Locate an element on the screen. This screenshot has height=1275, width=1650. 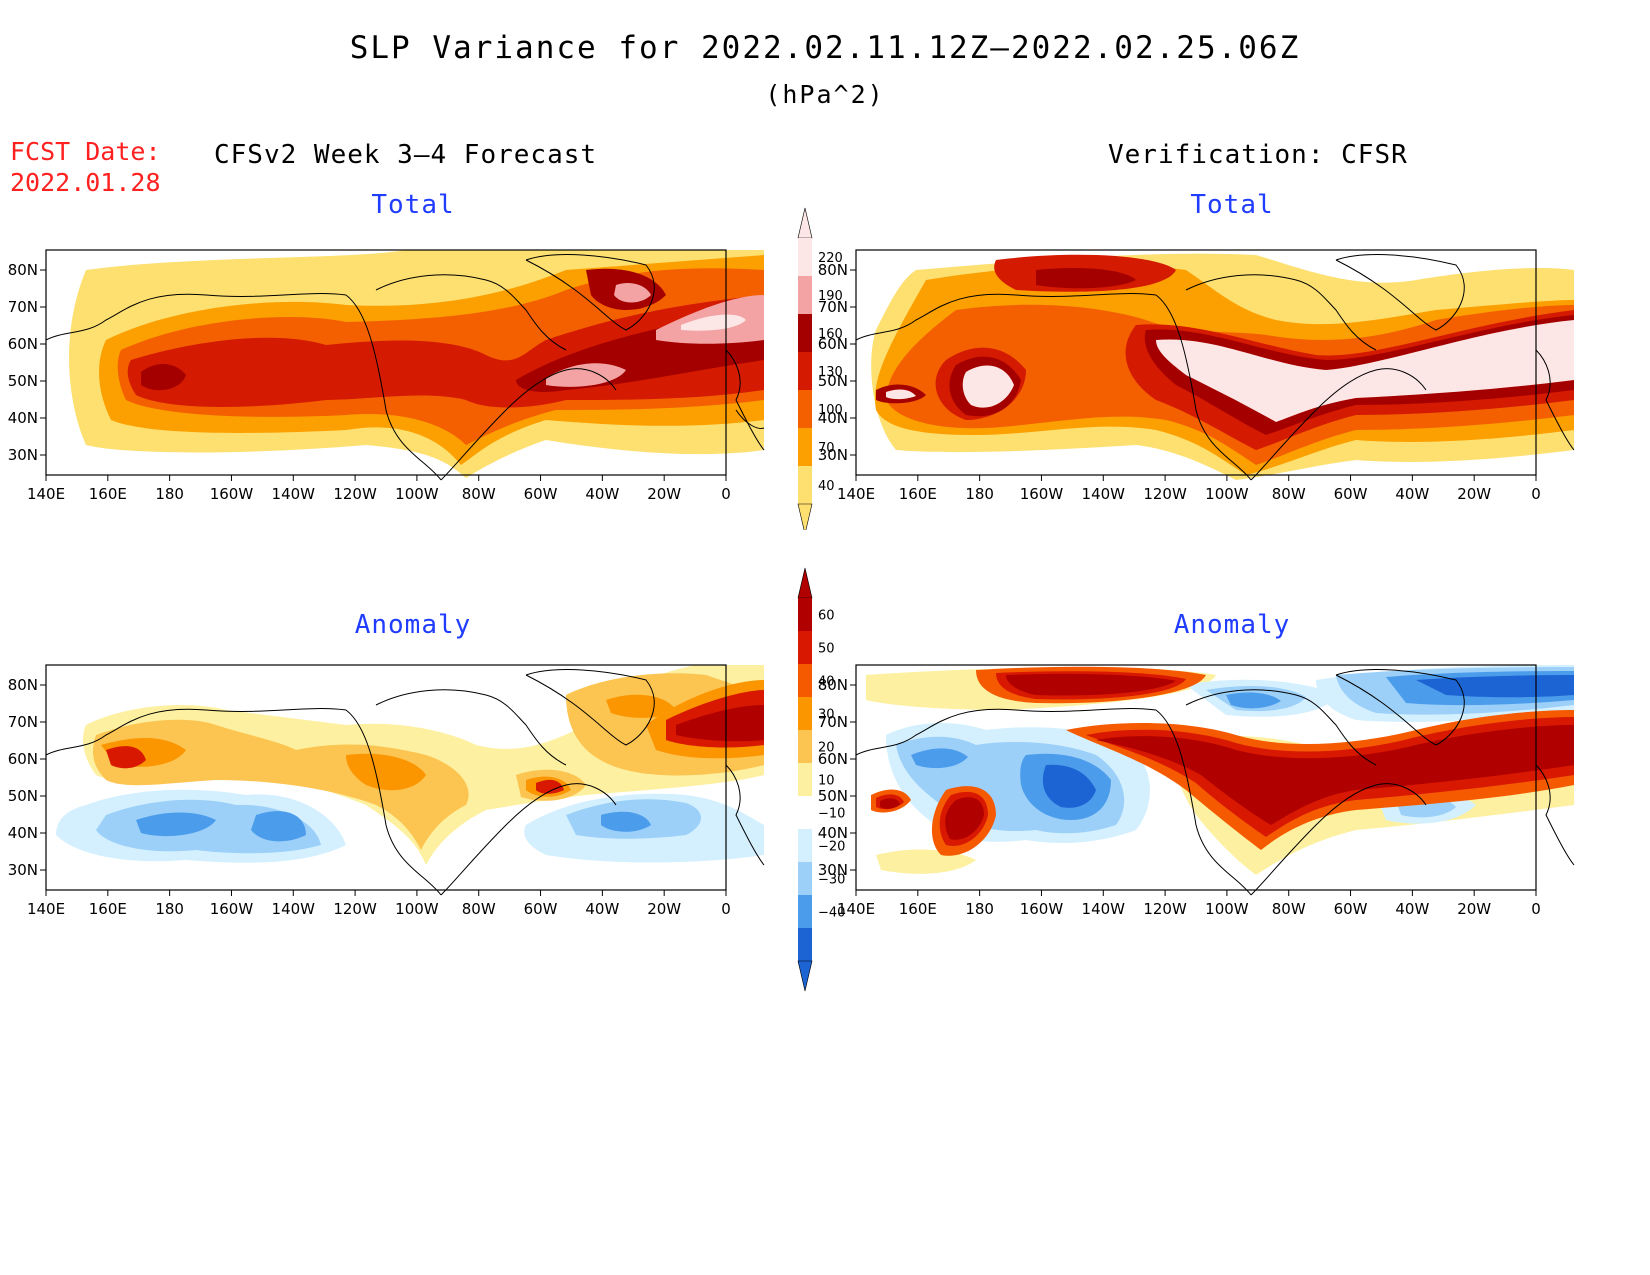
panel-title-verification-anomaly: Anomaly is located at coordinates (1232, 625).